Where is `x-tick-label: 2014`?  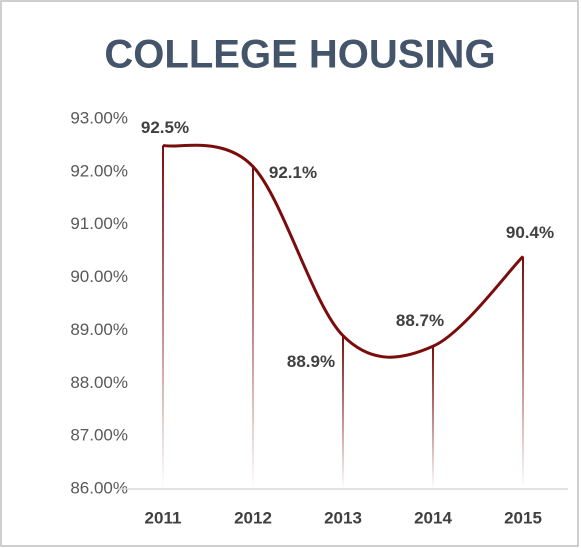 x-tick-label: 2014 is located at coordinates (433, 517).